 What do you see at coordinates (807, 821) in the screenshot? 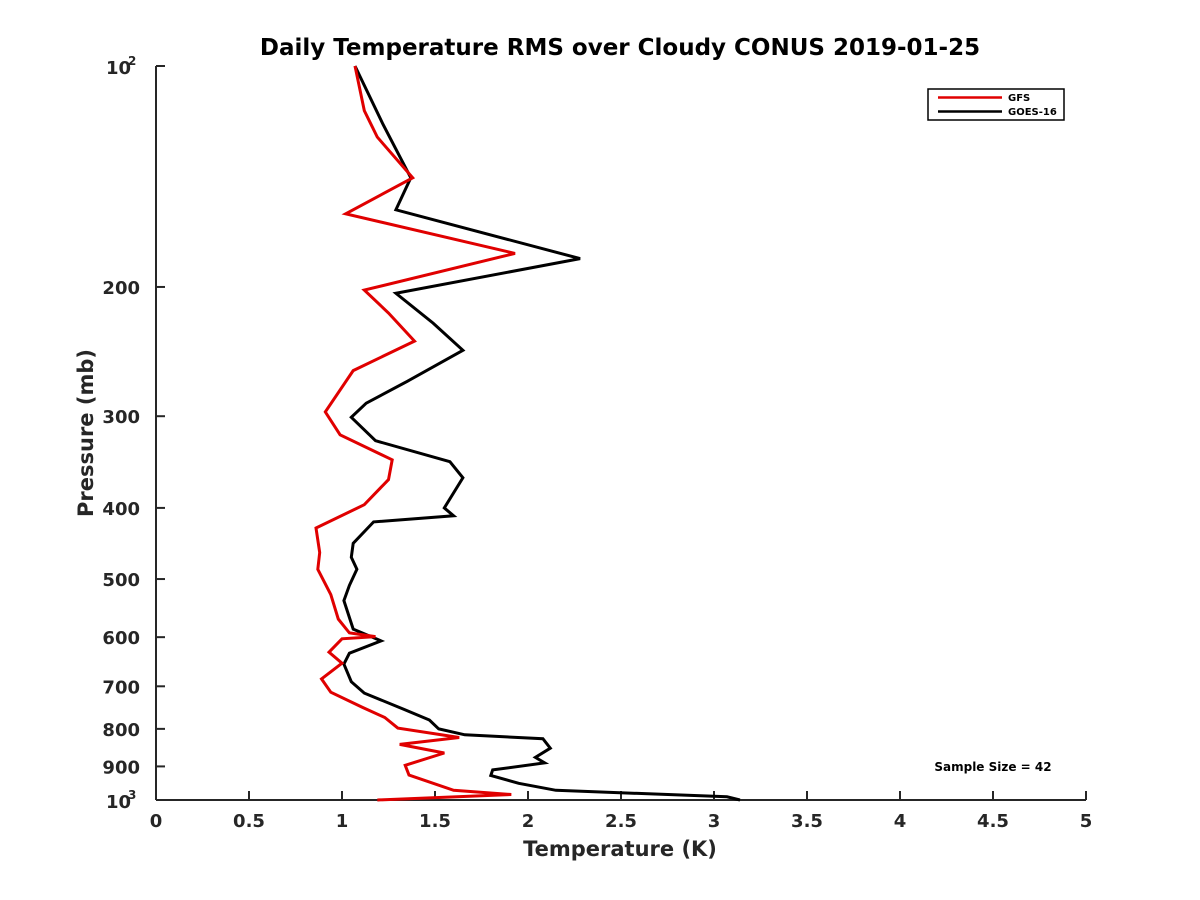
I see `x-tick-label: 3.5` at bounding box center [807, 821].